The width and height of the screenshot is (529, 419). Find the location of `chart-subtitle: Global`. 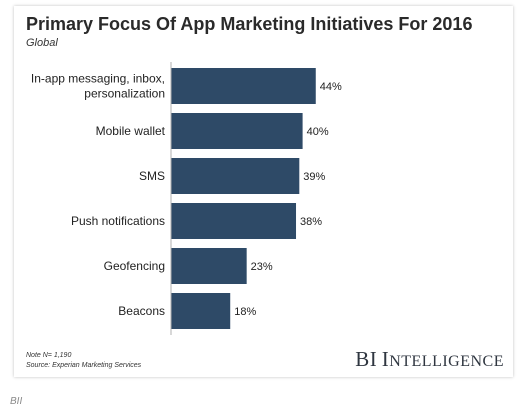

chart-subtitle: Global is located at coordinates (42, 43).